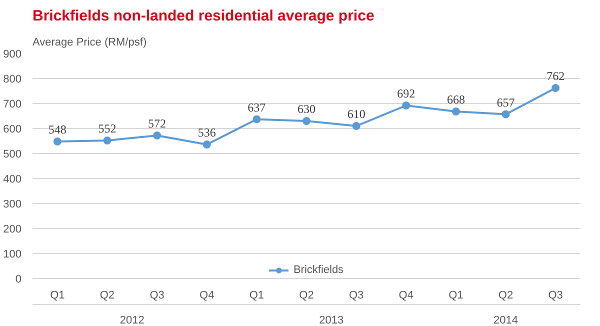 The width and height of the screenshot is (600, 326). I want to click on y-axis-title: Average Price (RM/psf), so click(89, 42).